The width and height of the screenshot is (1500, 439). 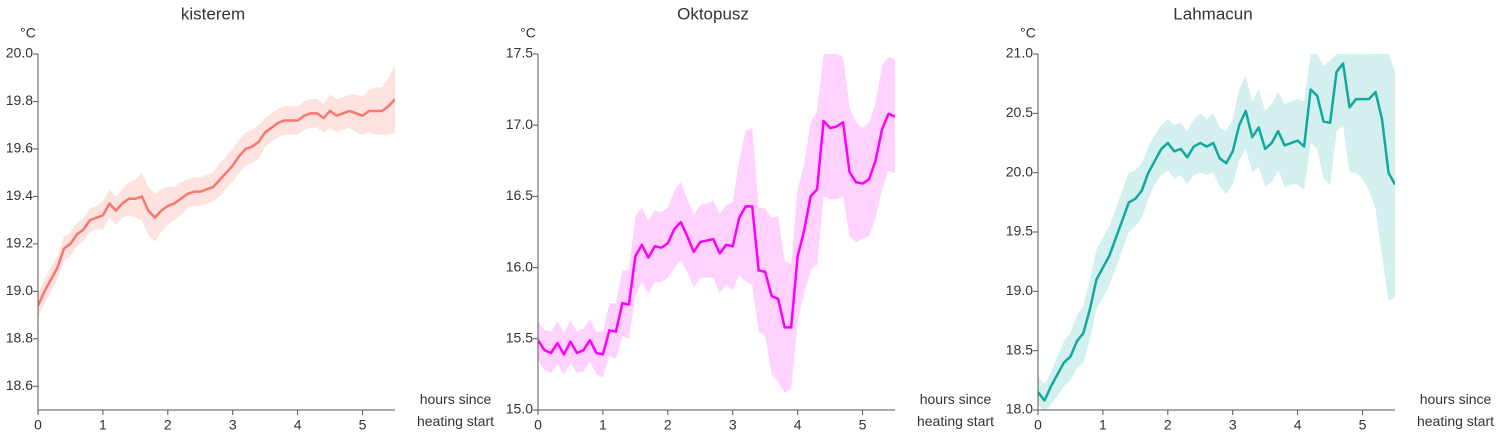 I want to click on chart-title: Lahmacun, so click(x=1212, y=13).